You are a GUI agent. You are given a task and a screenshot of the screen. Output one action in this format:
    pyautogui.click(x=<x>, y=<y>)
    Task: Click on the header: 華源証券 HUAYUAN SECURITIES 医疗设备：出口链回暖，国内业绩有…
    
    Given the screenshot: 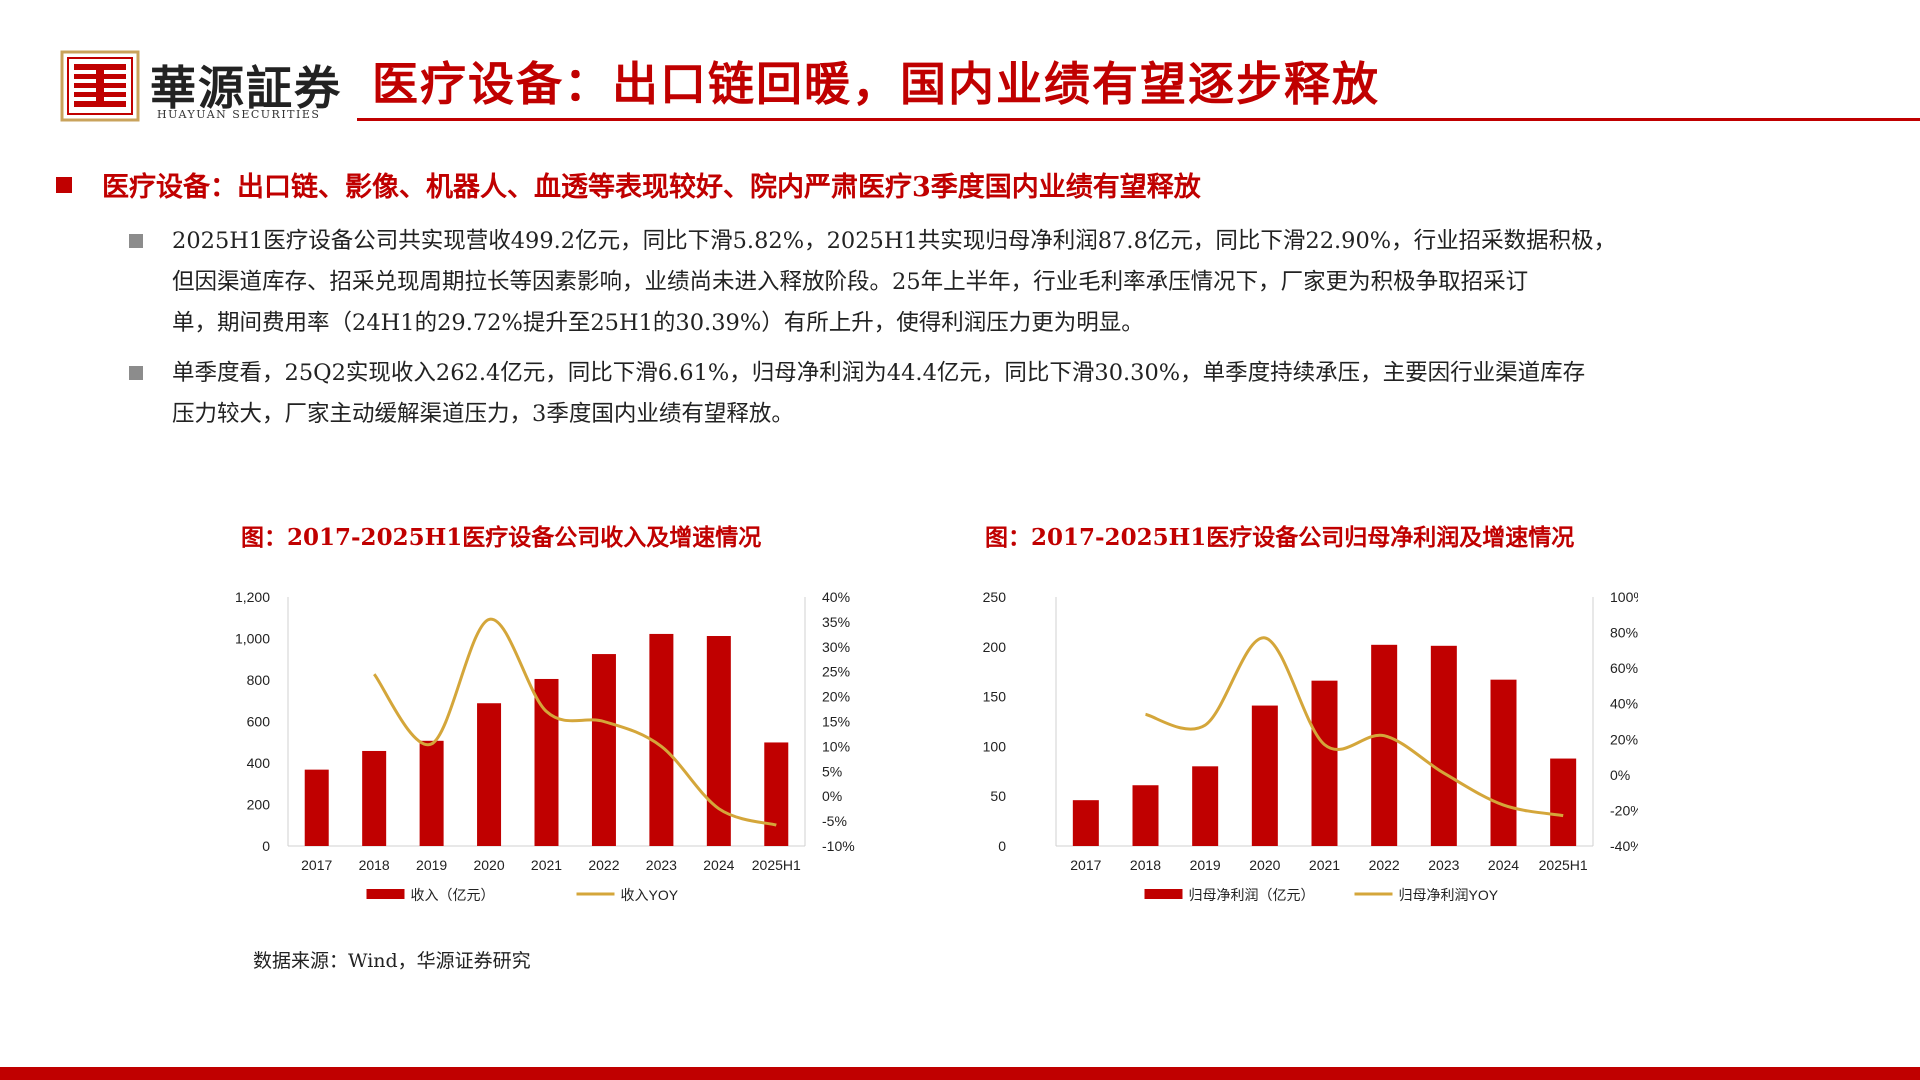 What is the action you would take?
    pyautogui.click(x=960, y=62)
    